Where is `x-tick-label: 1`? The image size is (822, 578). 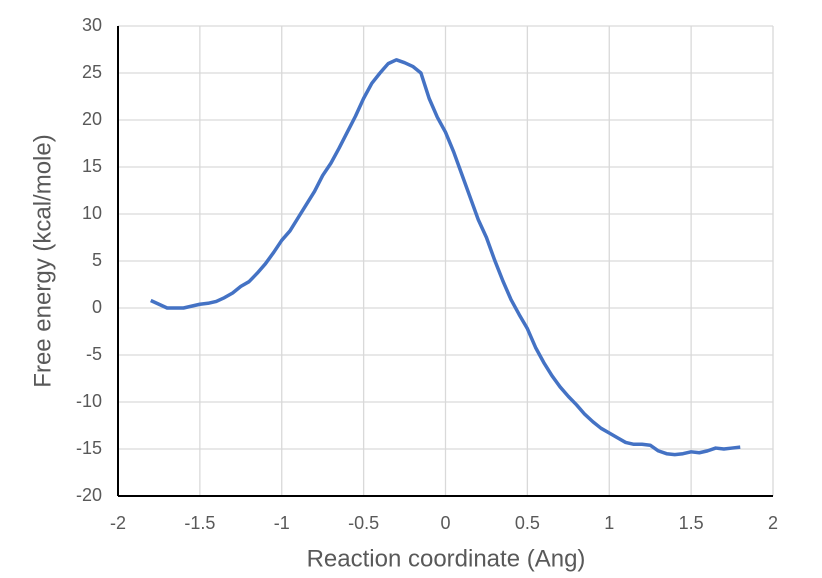
x-tick-label: 1 is located at coordinates (609, 523).